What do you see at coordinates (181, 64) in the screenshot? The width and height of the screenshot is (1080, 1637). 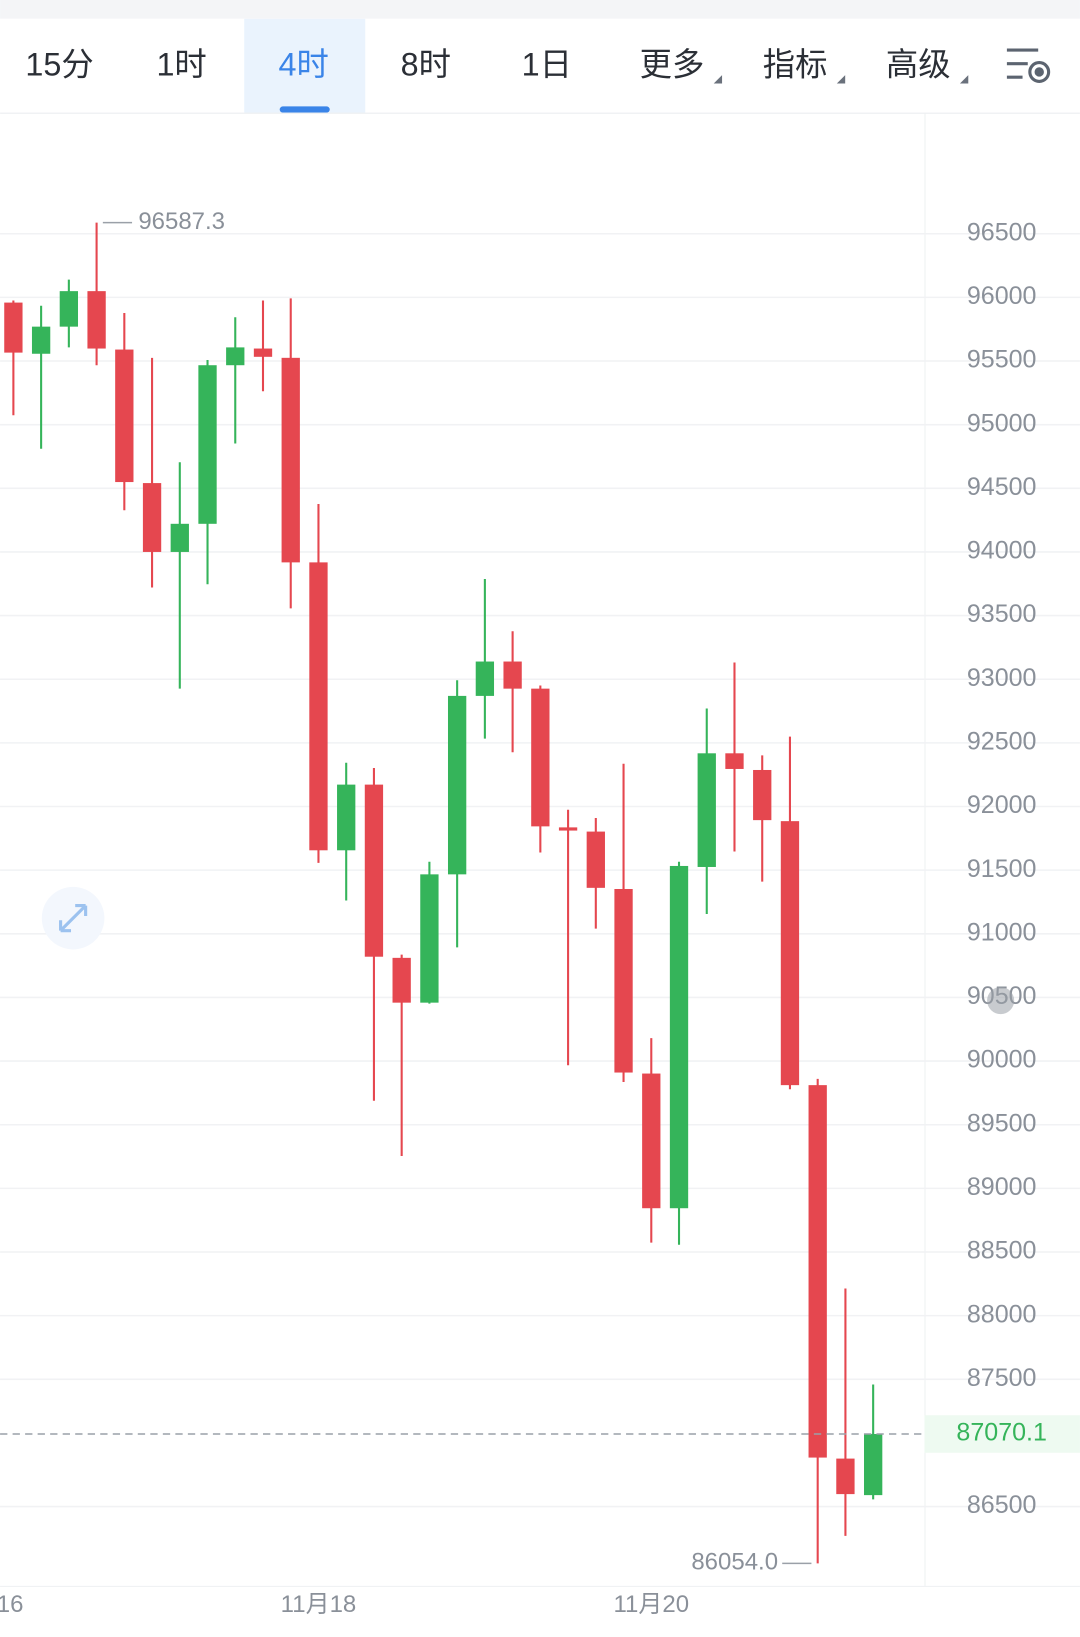 I see `tab: 1时` at bounding box center [181, 64].